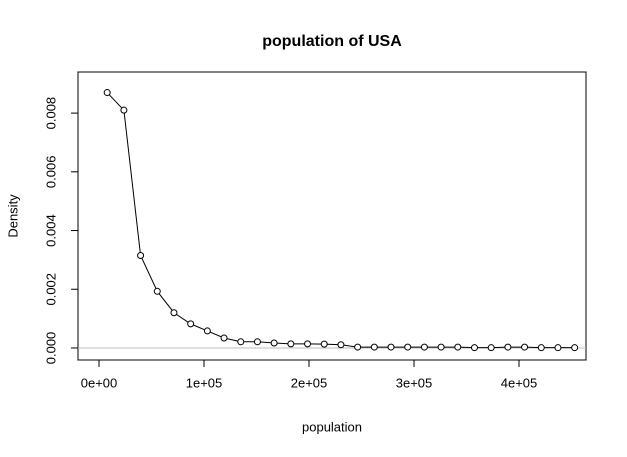 This screenshot has height=457, width=627. Describe the element at coordinates (50, 230) in the screenshot. I see `y-tick-label: 0.004` at that location.